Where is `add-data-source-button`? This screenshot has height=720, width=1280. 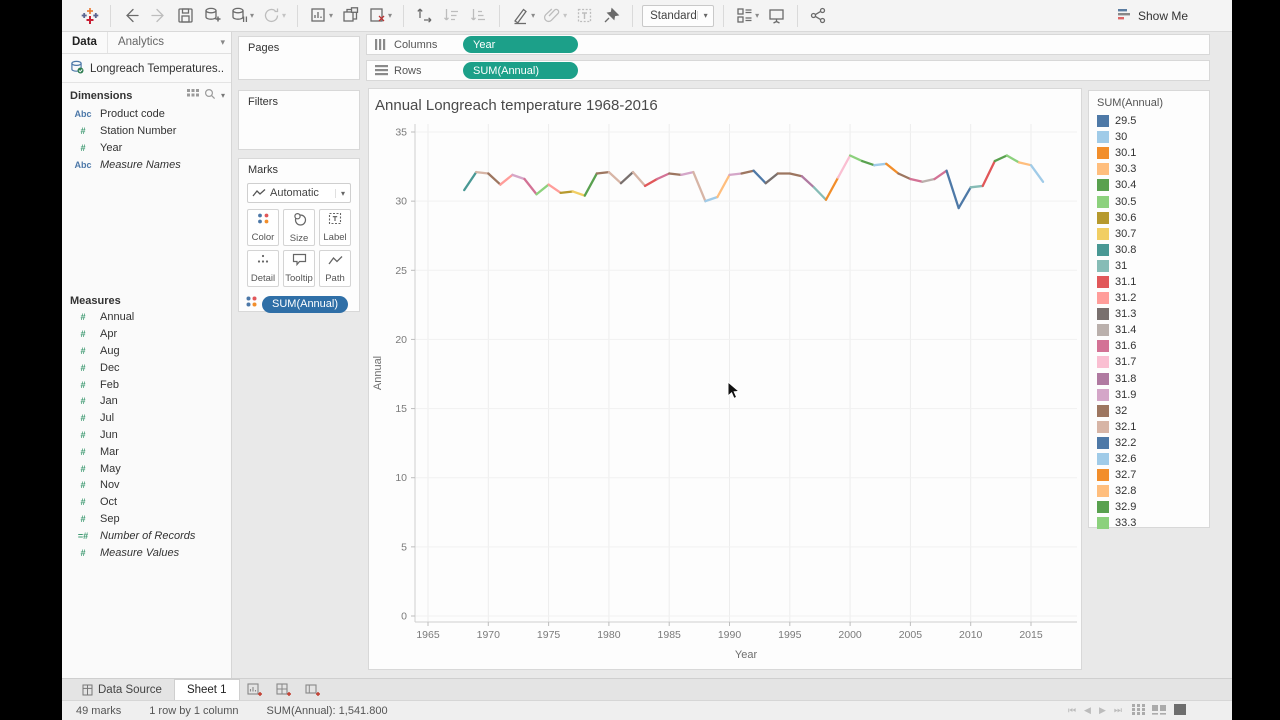 add-data-source-button is located at coordinates (212, 15).